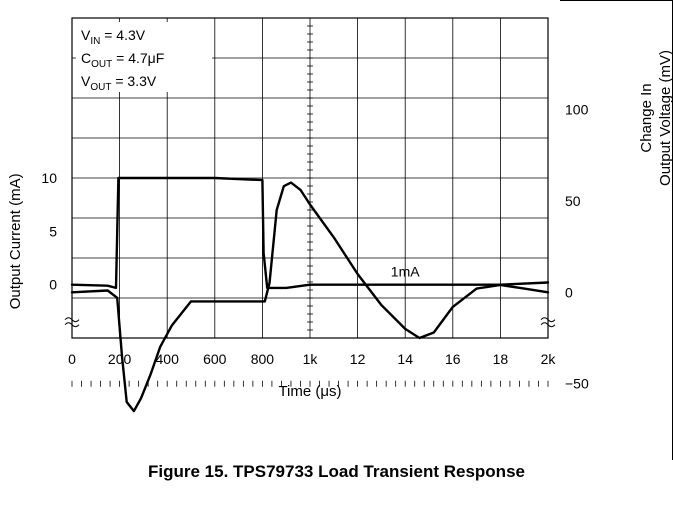 The width and height of the screenshot is (673, 508). Describe the element at coordinates (122, 35) in the screenshot. I see `condition-value: = 4.3V` at that location.